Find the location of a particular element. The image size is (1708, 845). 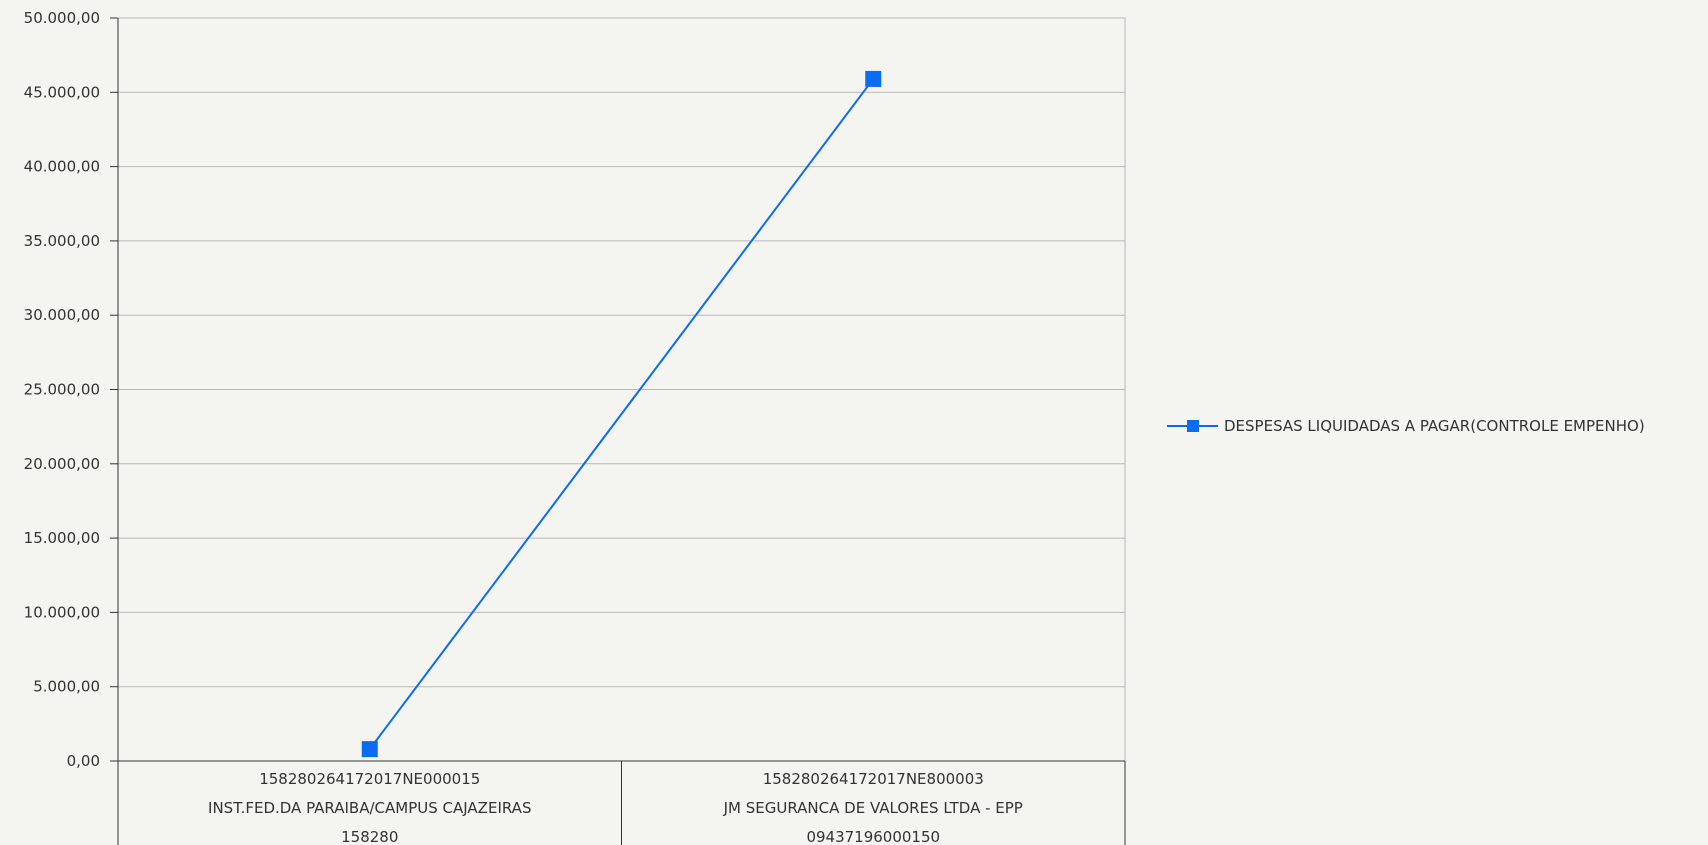

x-category-label: 158280264172017NE000015 is located at coordinates (369, 779).